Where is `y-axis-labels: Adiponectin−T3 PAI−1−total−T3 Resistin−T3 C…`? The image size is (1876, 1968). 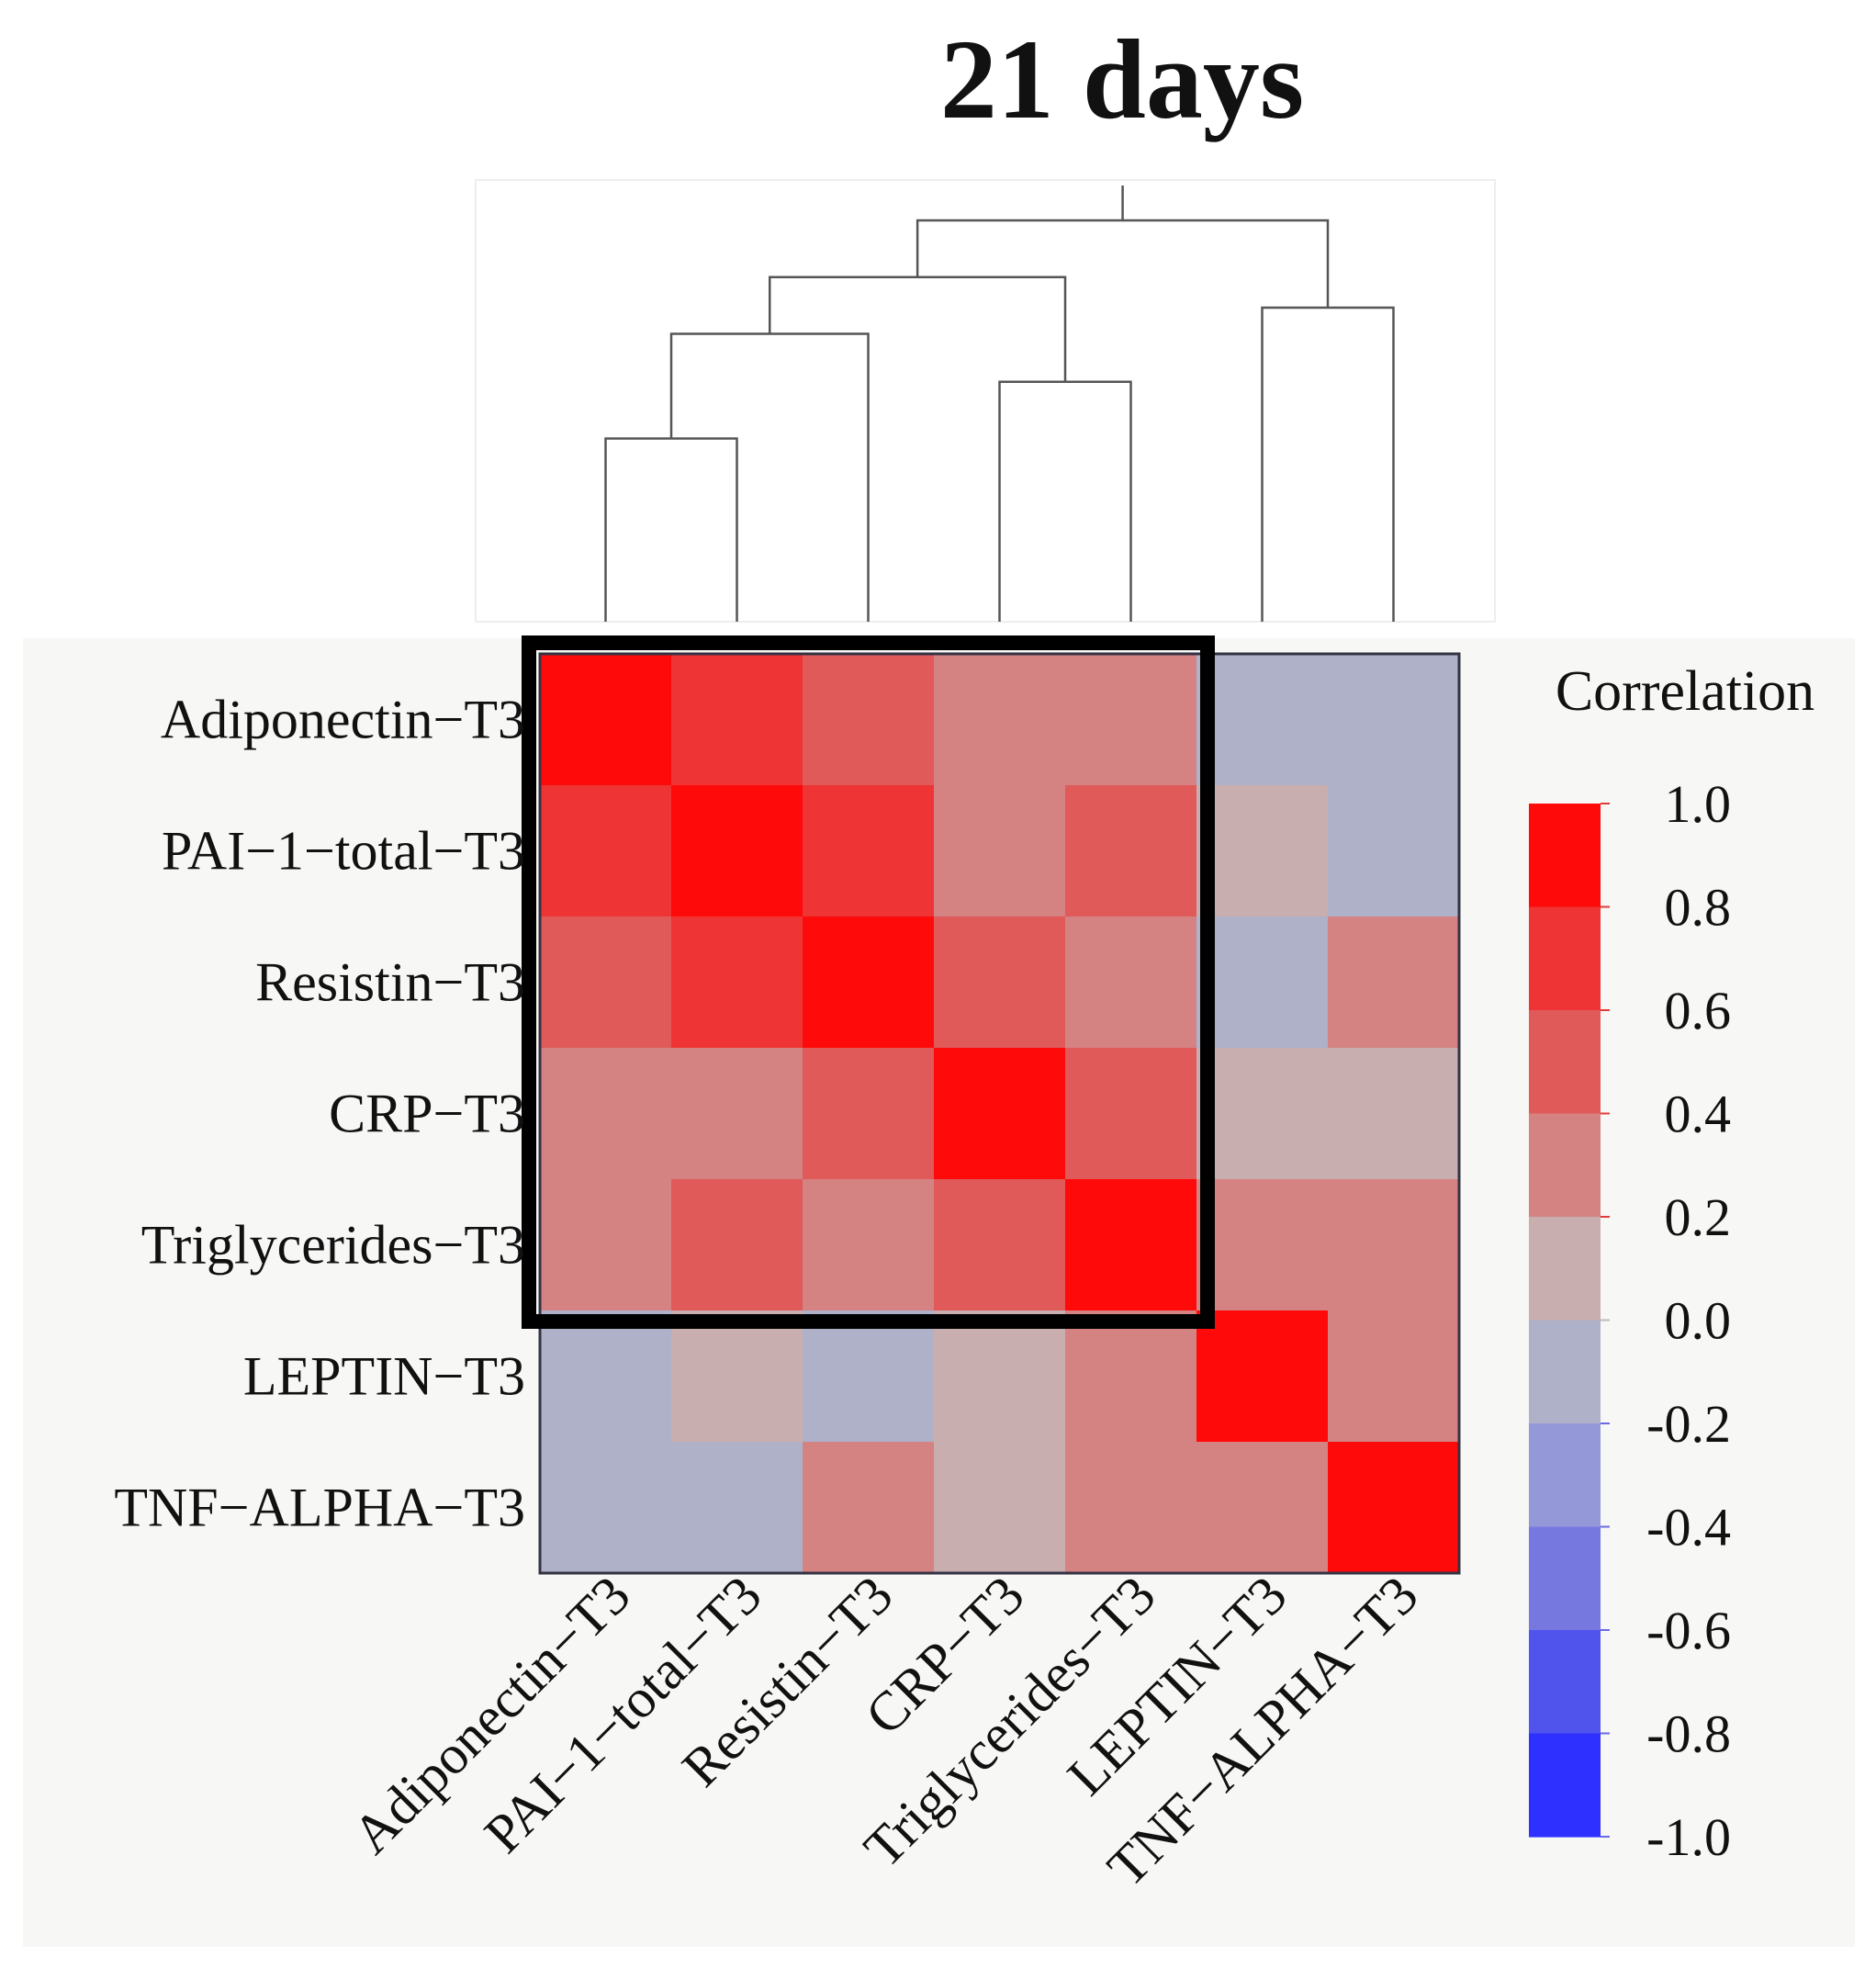
y-axis-labels: Adiponectin−T3 PAI−1−total−T3 Resistin−T3 C… is located at coordinates (319, 1114).